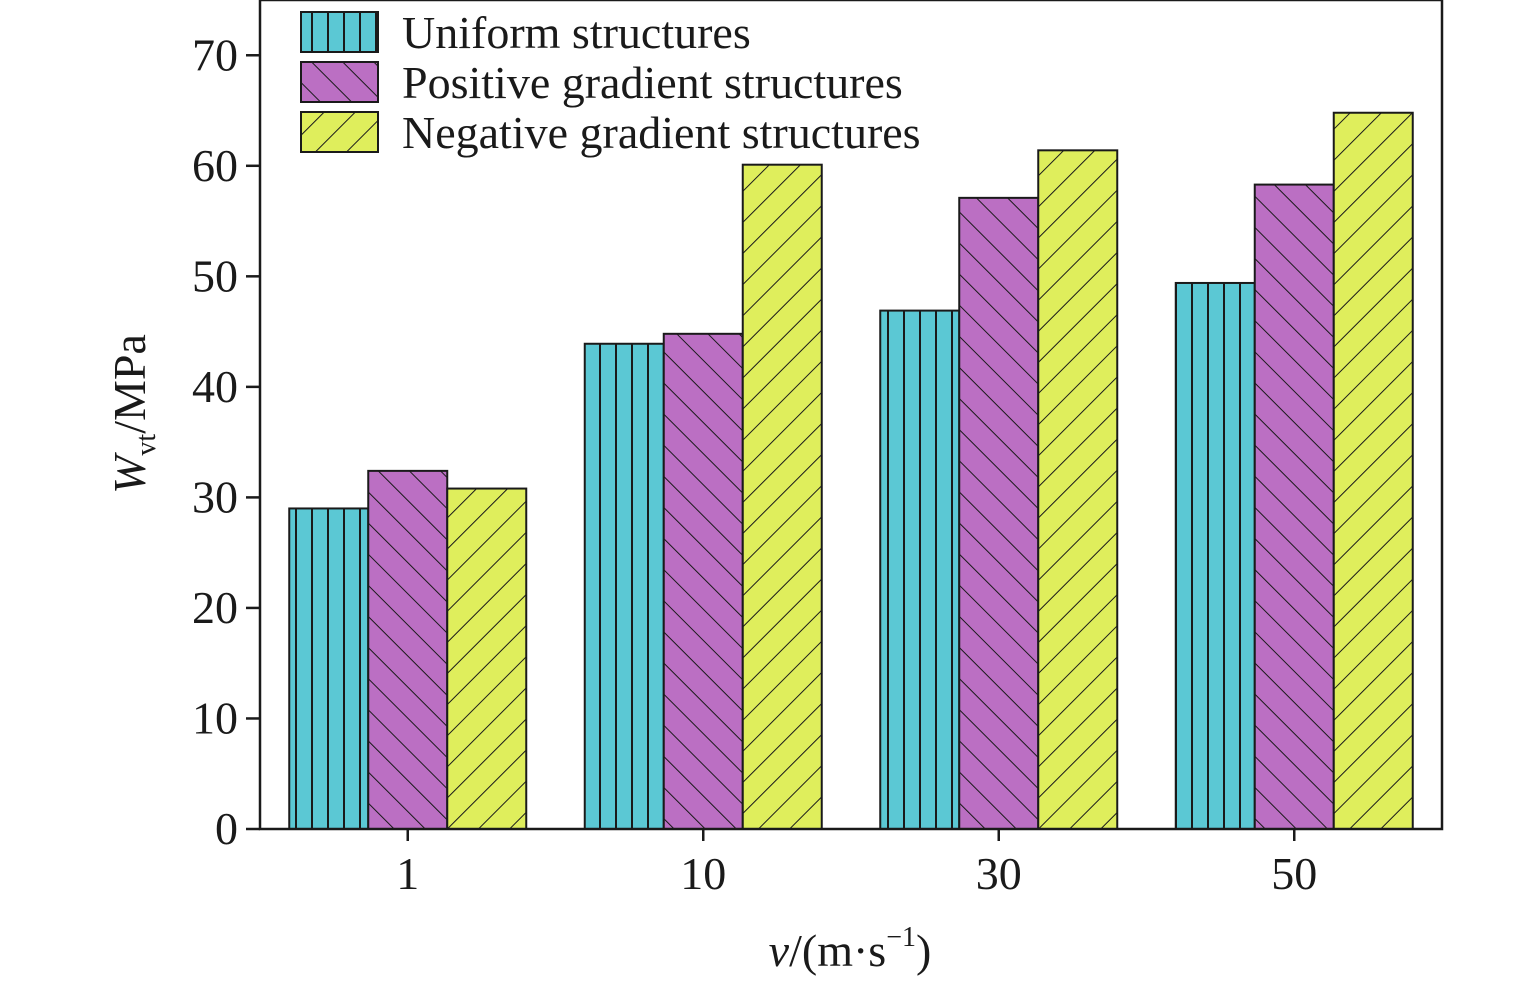 This screenshot has height=984, width=1535. Describe the element at coordinates (1294, 873) in the screenshot. I see `x-tick-label: 50` at that location.